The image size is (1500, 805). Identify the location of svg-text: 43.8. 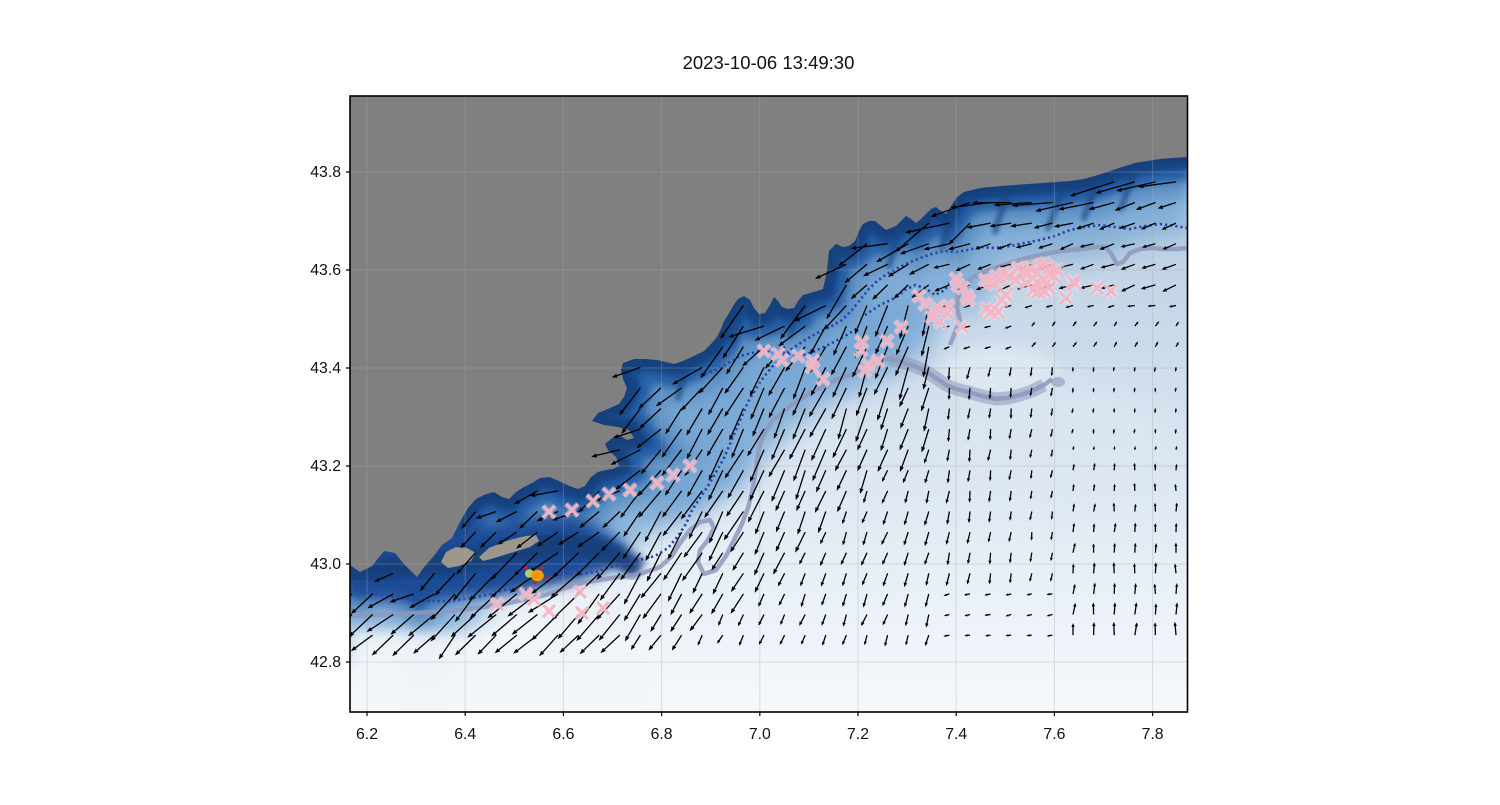
(325, 172).